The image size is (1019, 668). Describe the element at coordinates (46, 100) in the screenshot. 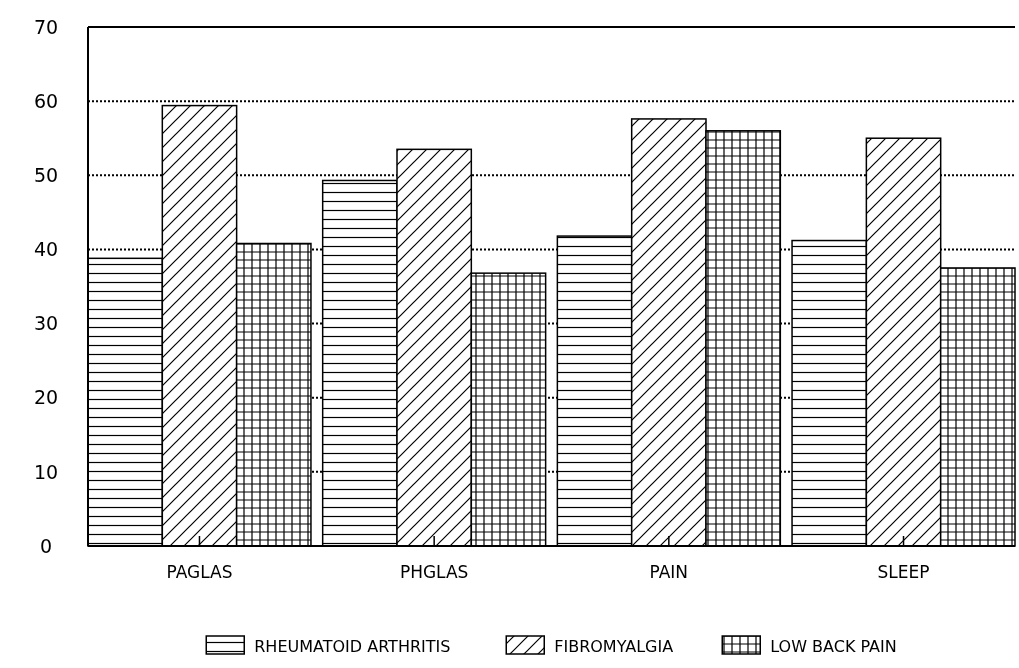

I see `y-tick-label: 60` at that location.